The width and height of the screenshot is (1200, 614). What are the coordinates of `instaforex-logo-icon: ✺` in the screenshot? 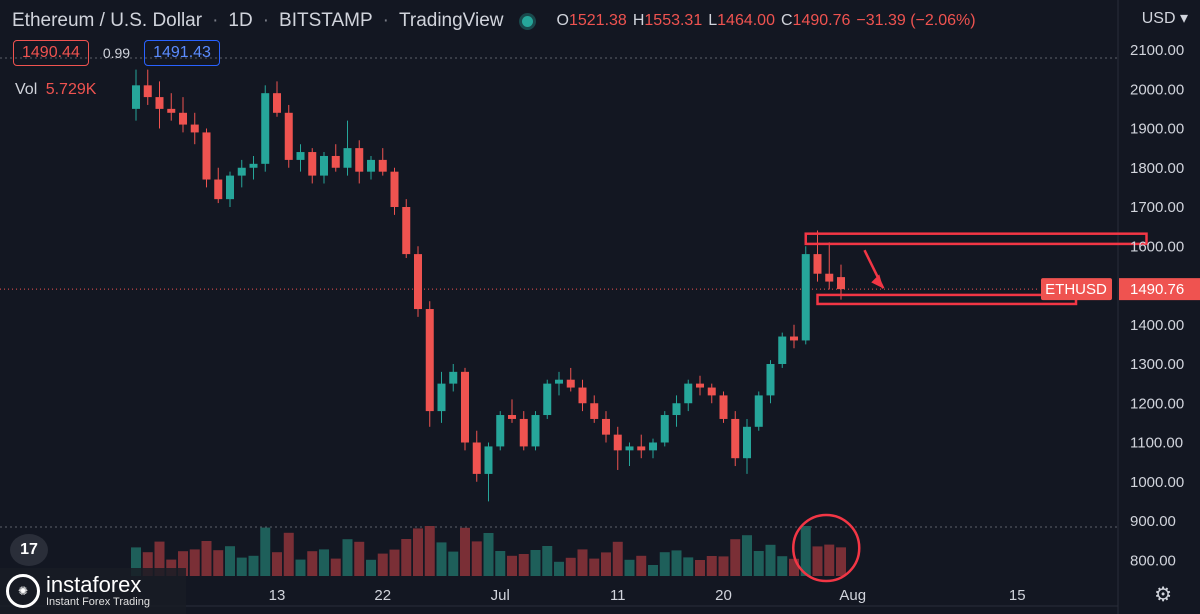 It's located at (23, 591).